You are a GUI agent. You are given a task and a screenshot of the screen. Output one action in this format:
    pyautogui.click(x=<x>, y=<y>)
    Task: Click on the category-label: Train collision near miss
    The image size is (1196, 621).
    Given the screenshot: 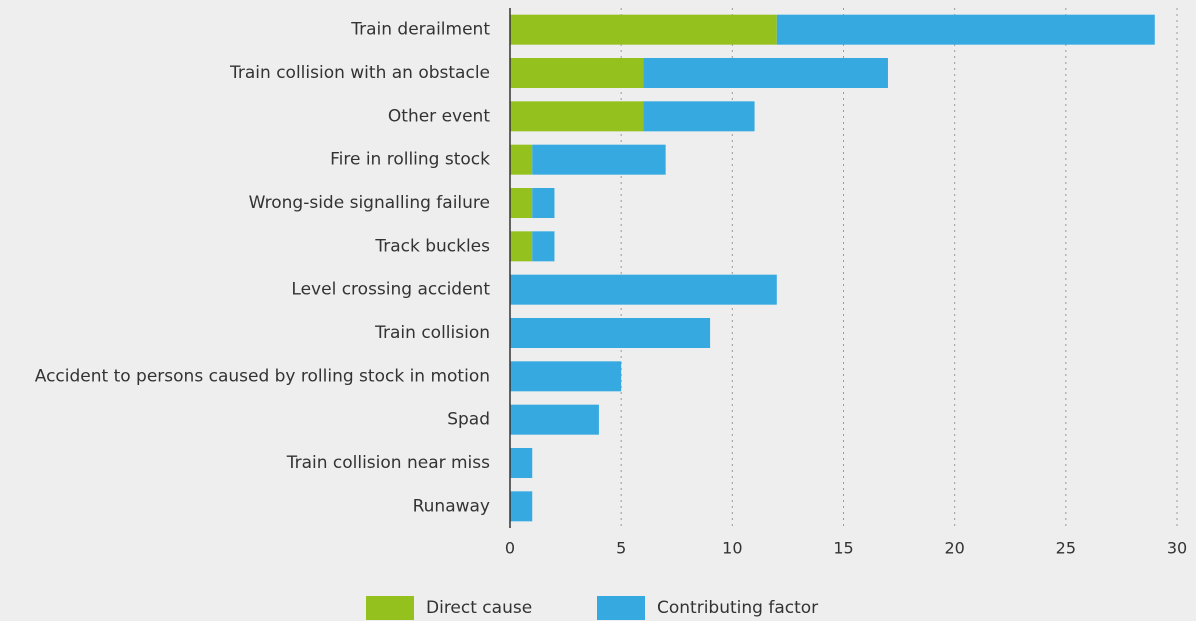 What is the action you would take?
    pyautogui.click(x=388, y=463)
    